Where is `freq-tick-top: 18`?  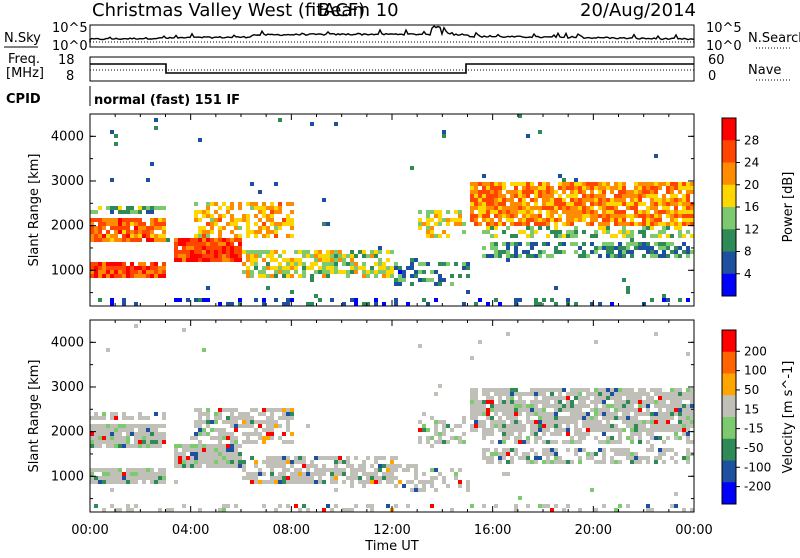
freq-tick-top: 18 is located at coordinates (66, 60).